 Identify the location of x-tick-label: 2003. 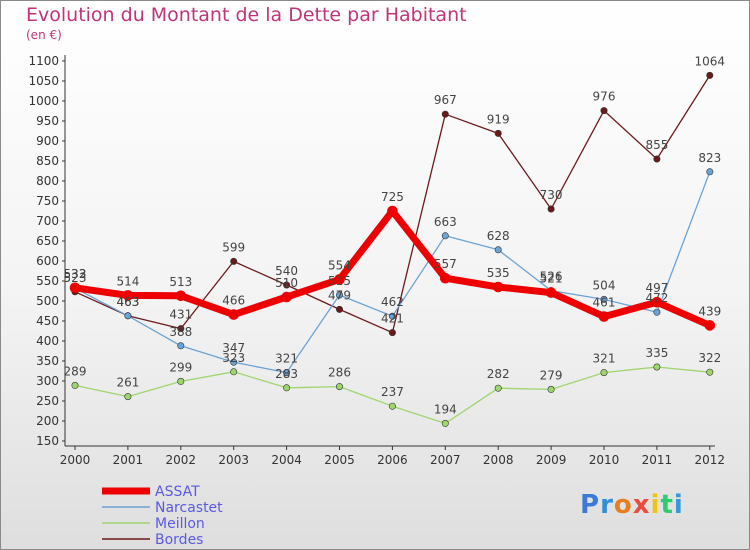
(233, 460).